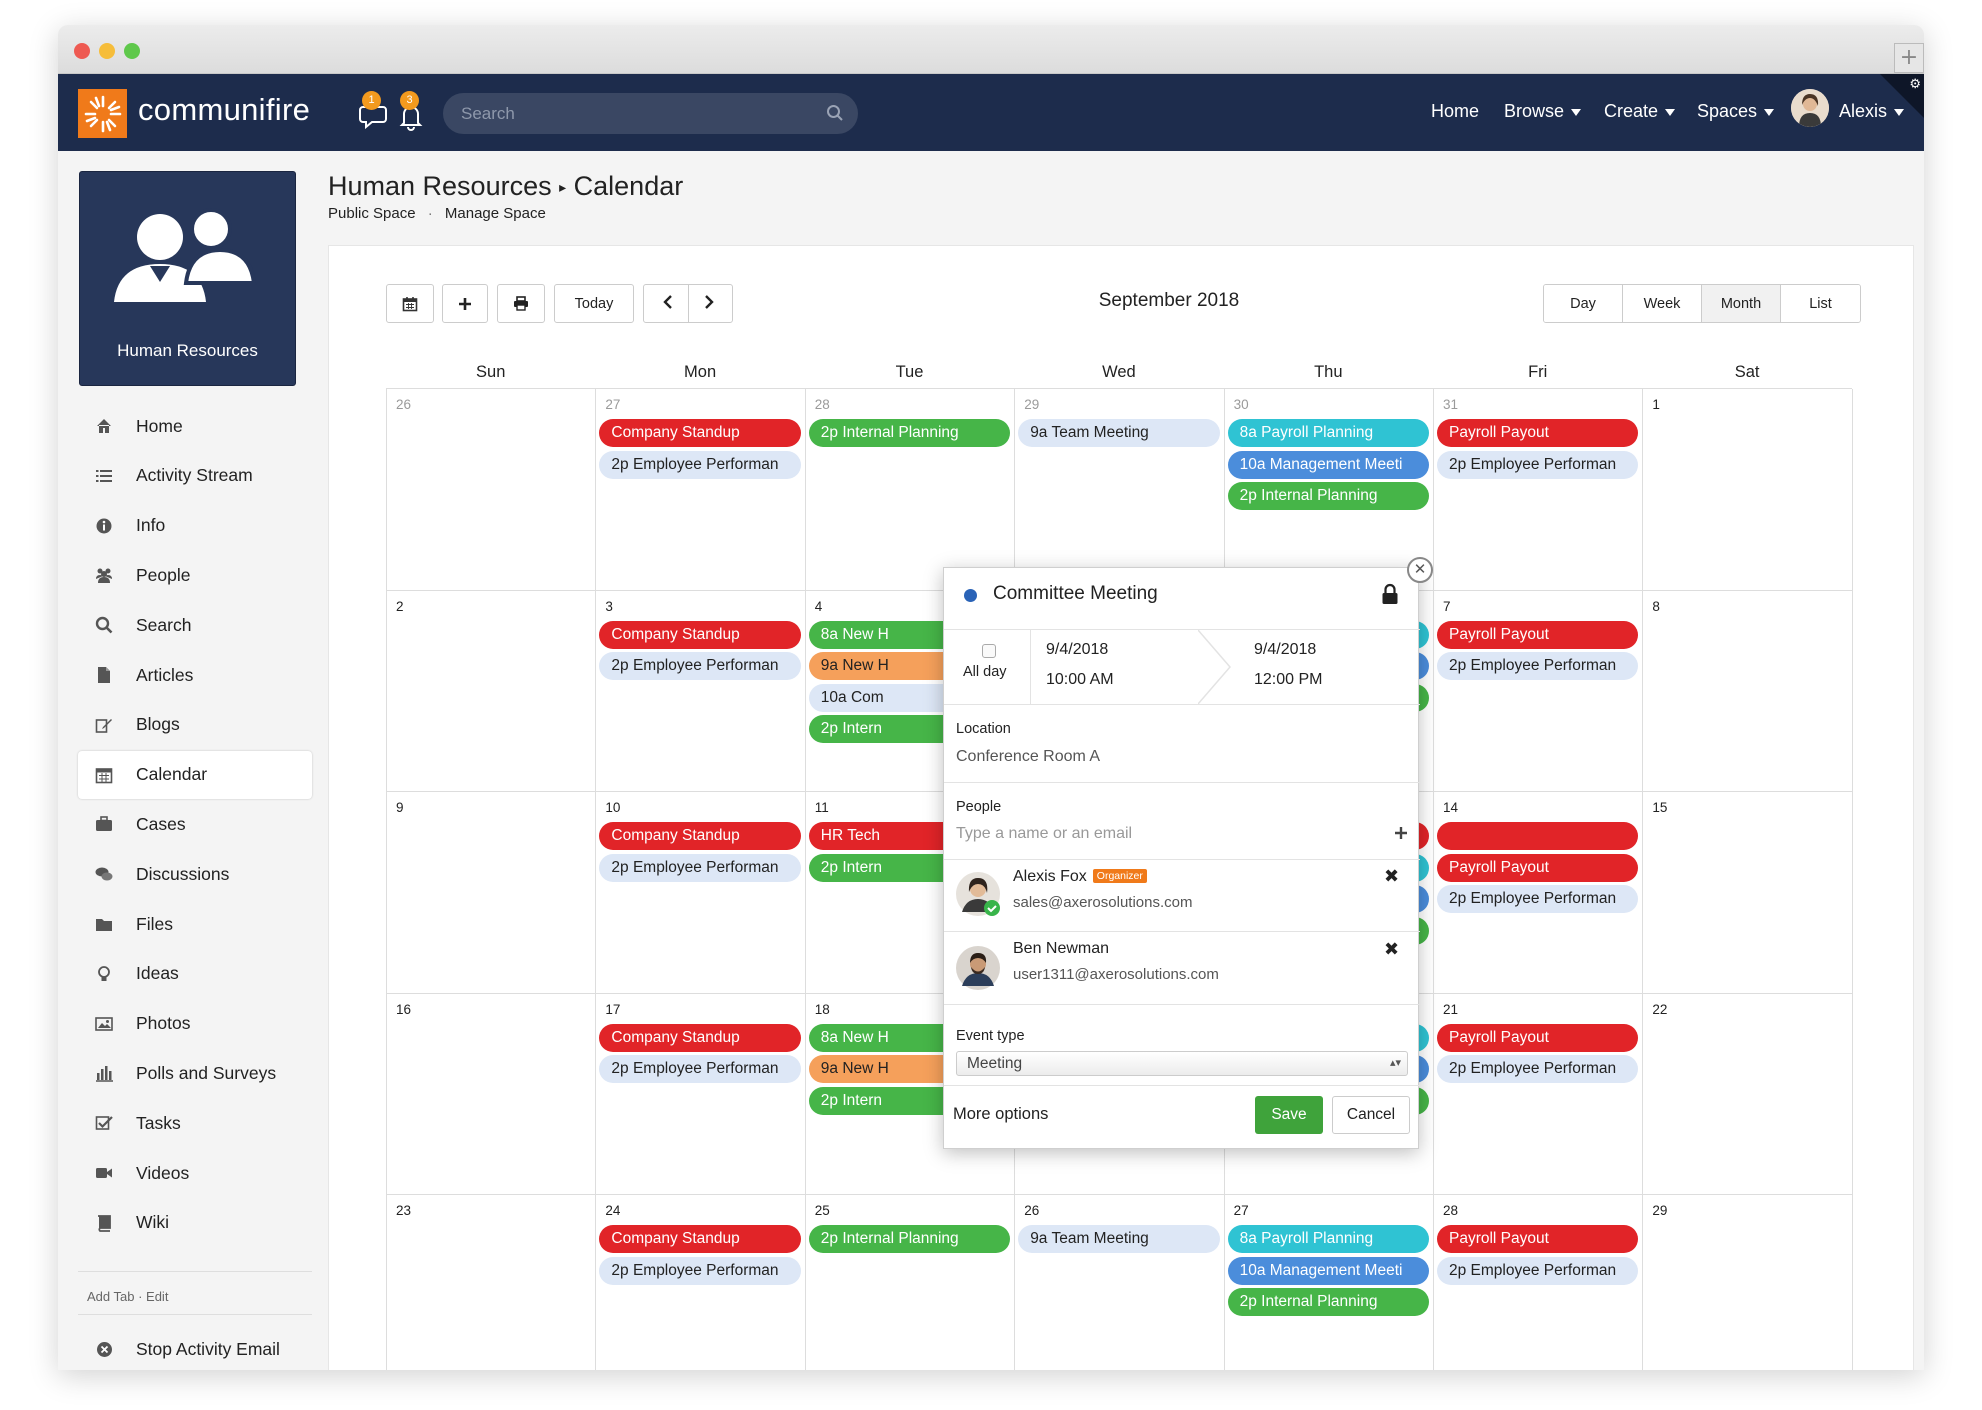 The height and width of the screenshot is (1410, 1982). Describe the element at coordinates (195, 575) in the screenshot. I see `sidebar-item-people: People` at that location.